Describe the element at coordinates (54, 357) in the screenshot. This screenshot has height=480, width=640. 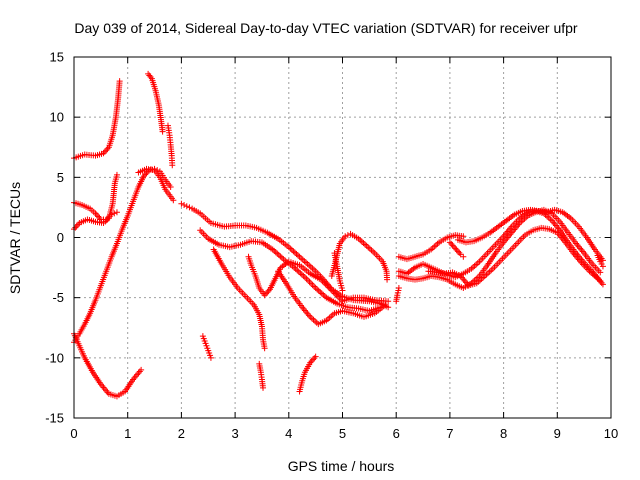
I see `y-tick-label: -10` at that location.